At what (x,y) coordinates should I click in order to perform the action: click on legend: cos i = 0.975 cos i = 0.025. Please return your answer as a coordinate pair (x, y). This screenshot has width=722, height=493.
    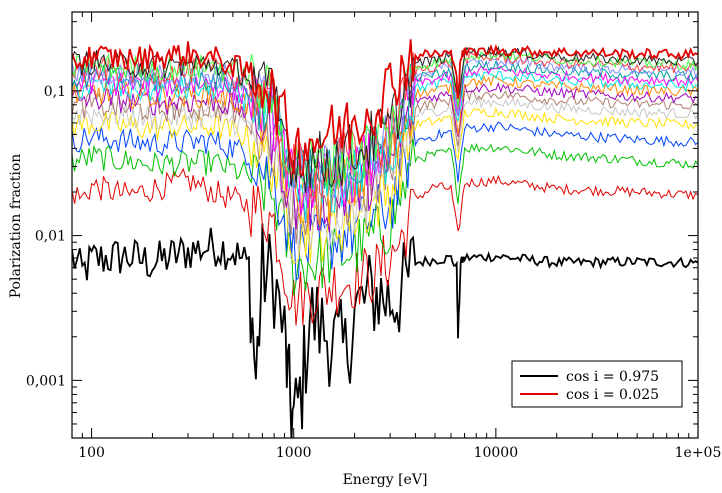
    Looking at the image, I should click on (597, 384).